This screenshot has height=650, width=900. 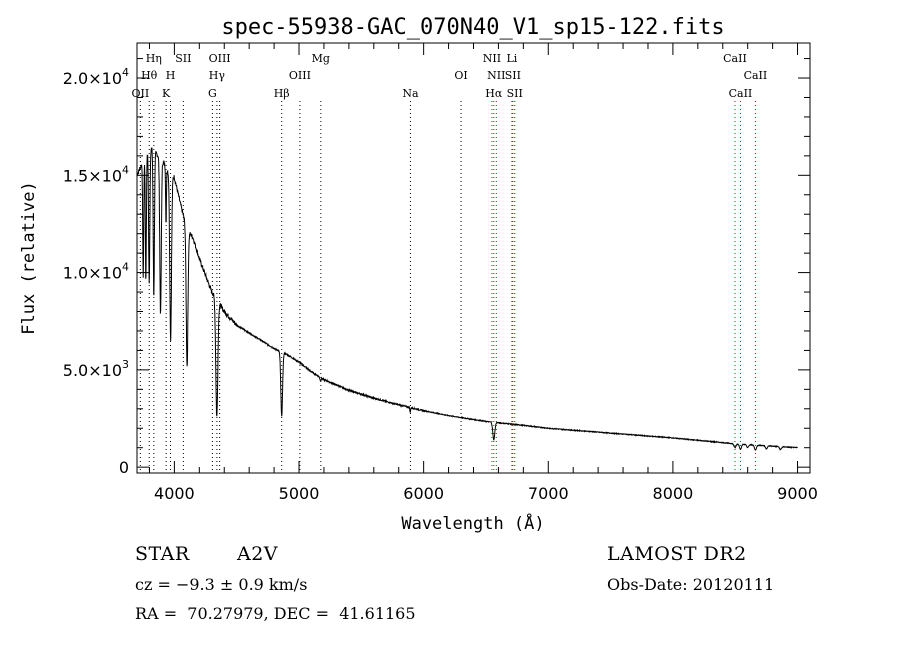 I want to click on object-class: STAR, so click(x=162, y=554).